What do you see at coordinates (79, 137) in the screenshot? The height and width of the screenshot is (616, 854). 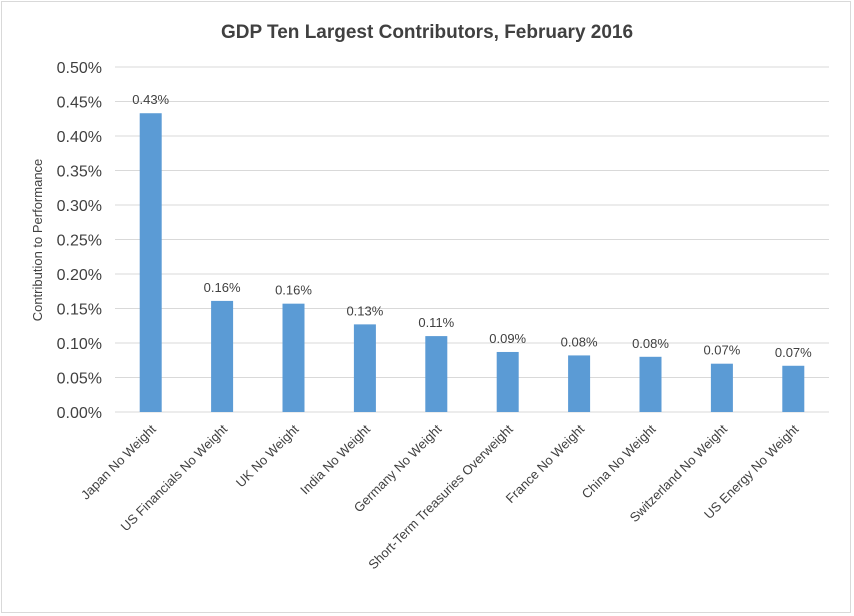 I see `y-tick-label: 0.40%` at bounding box center [79, 137].